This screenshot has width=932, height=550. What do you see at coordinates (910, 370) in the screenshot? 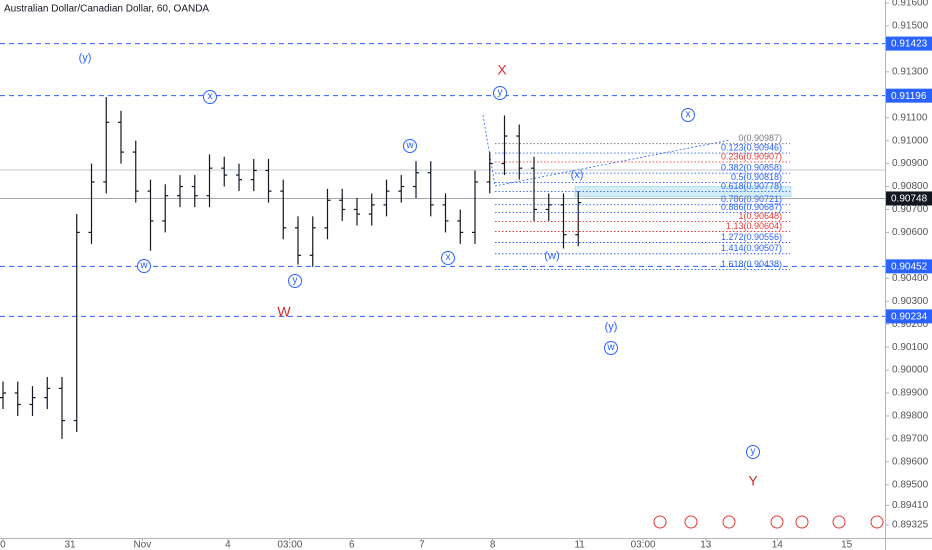
I see `y-tick-label: 0.90000` at bounding box center [910, 370].